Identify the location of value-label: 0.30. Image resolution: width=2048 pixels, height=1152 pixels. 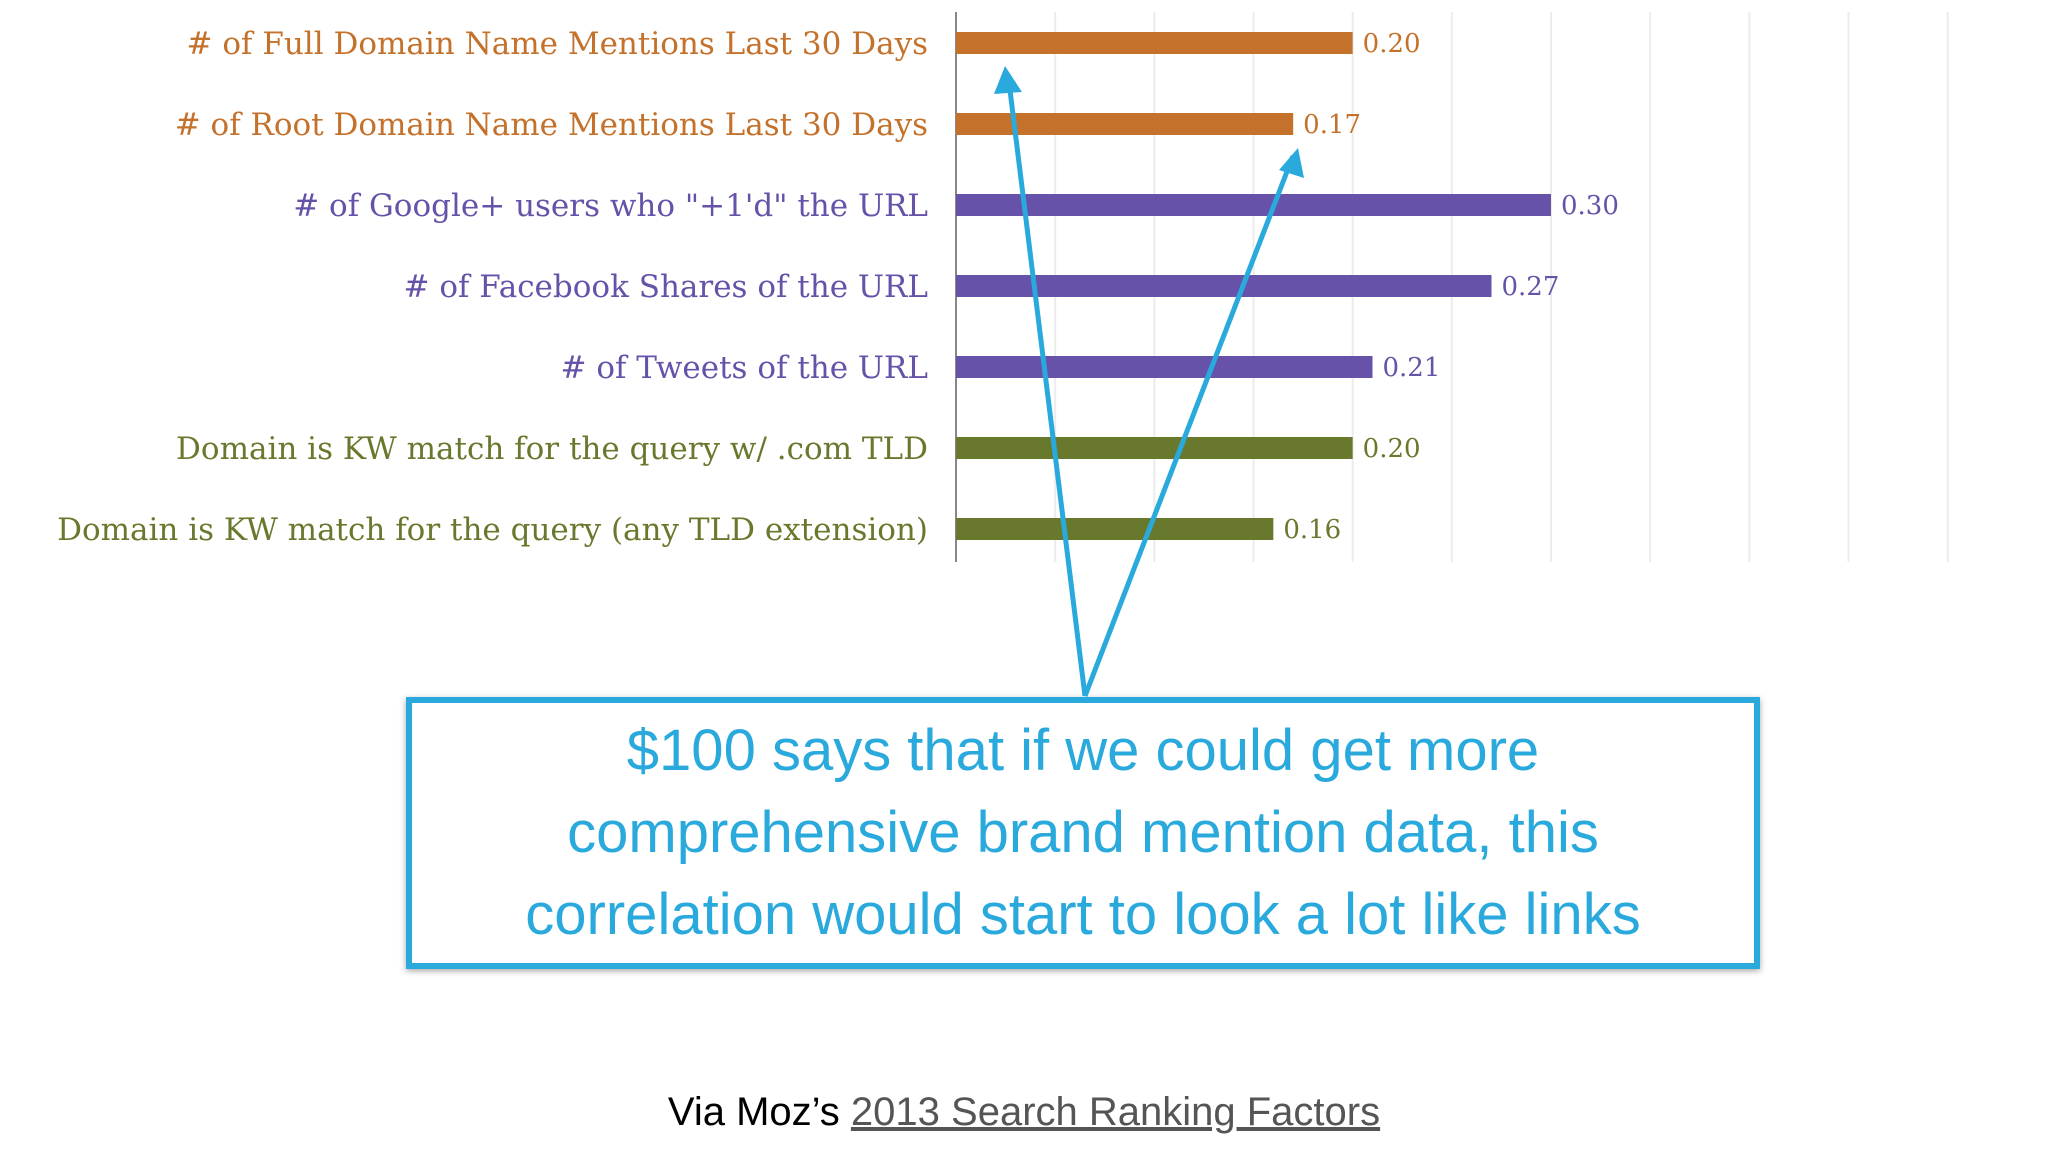
(1590, 206).